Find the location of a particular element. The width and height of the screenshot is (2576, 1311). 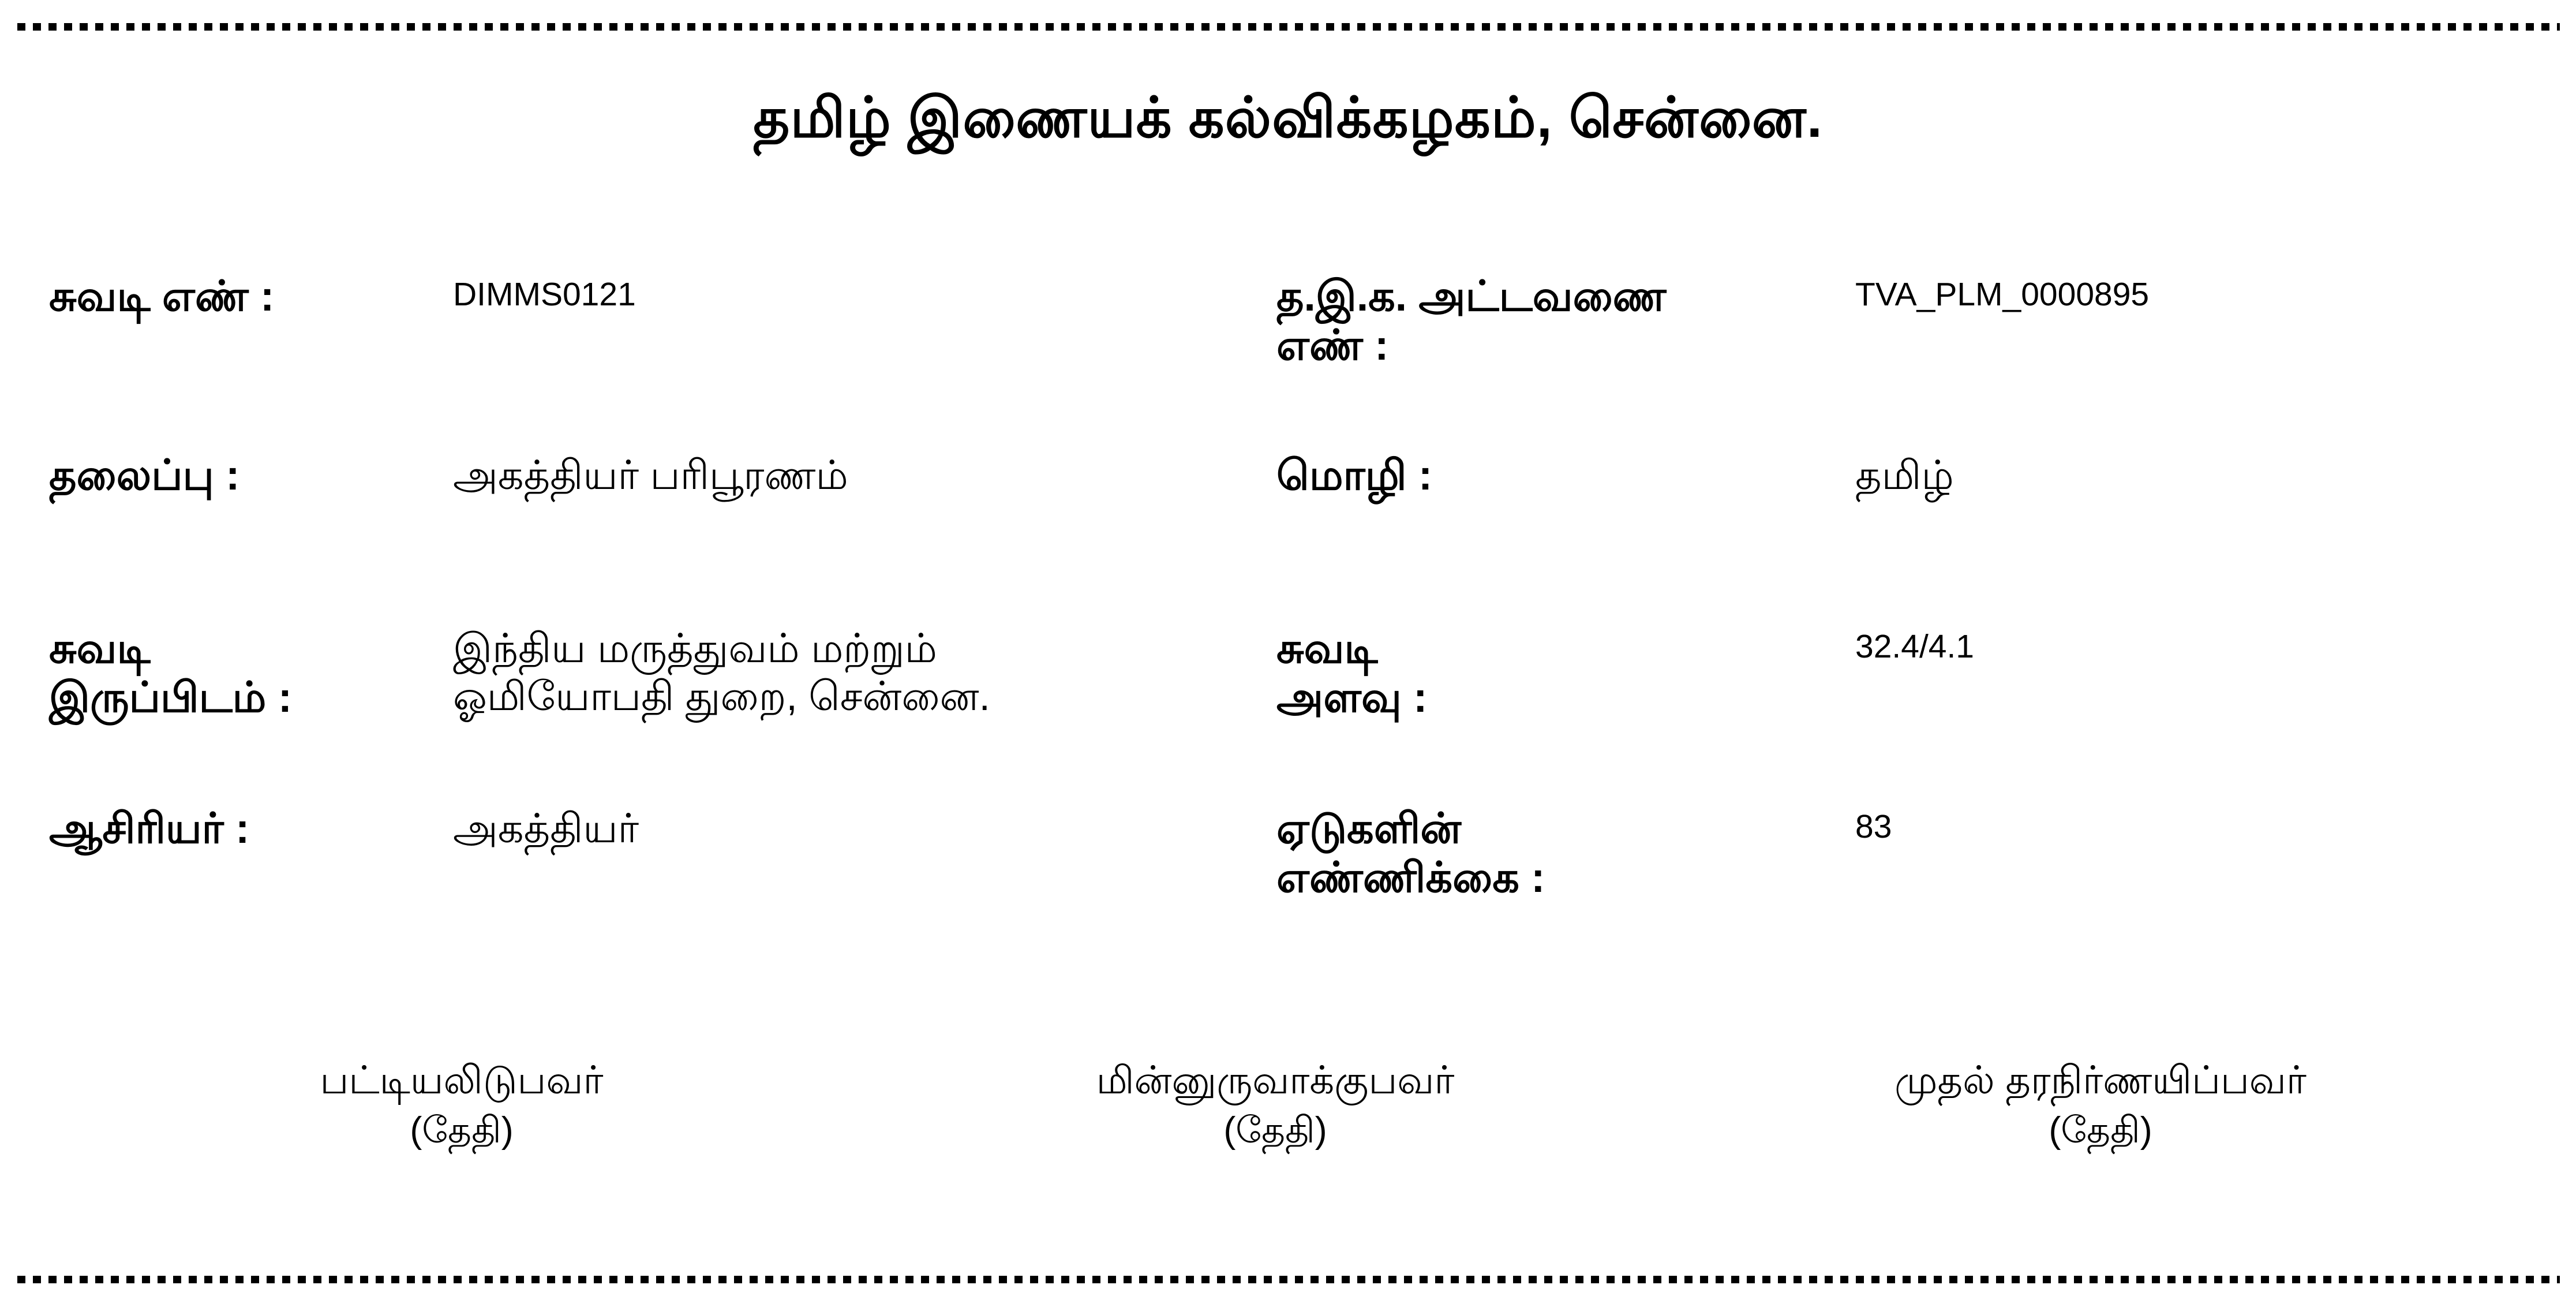

signature-cataloguer-role: பட்டியலிடுபவர் is located at coordinates (462, 1080).